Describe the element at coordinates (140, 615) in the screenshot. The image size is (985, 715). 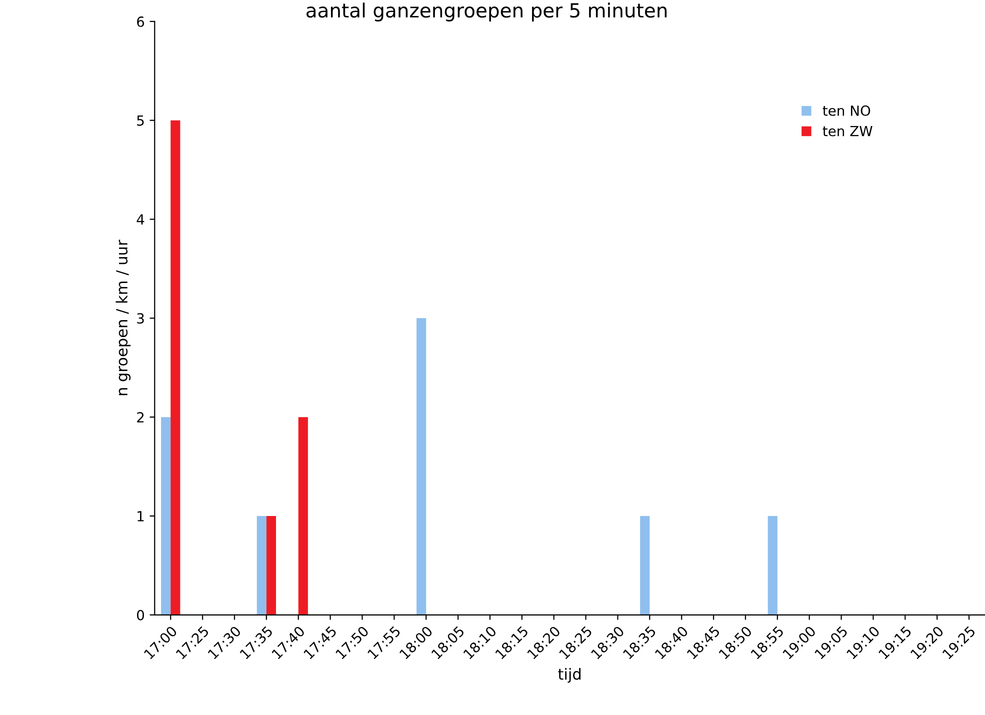
I see `y-tick-label: 0` at that location.